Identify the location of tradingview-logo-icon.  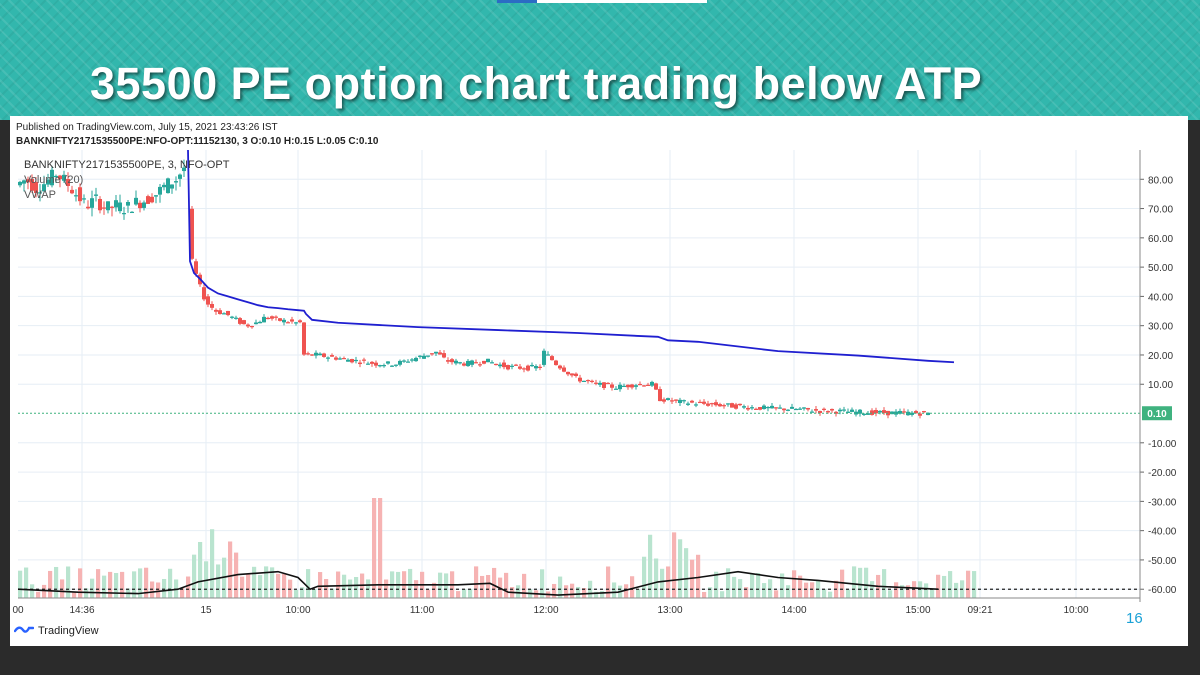
(24, 629).